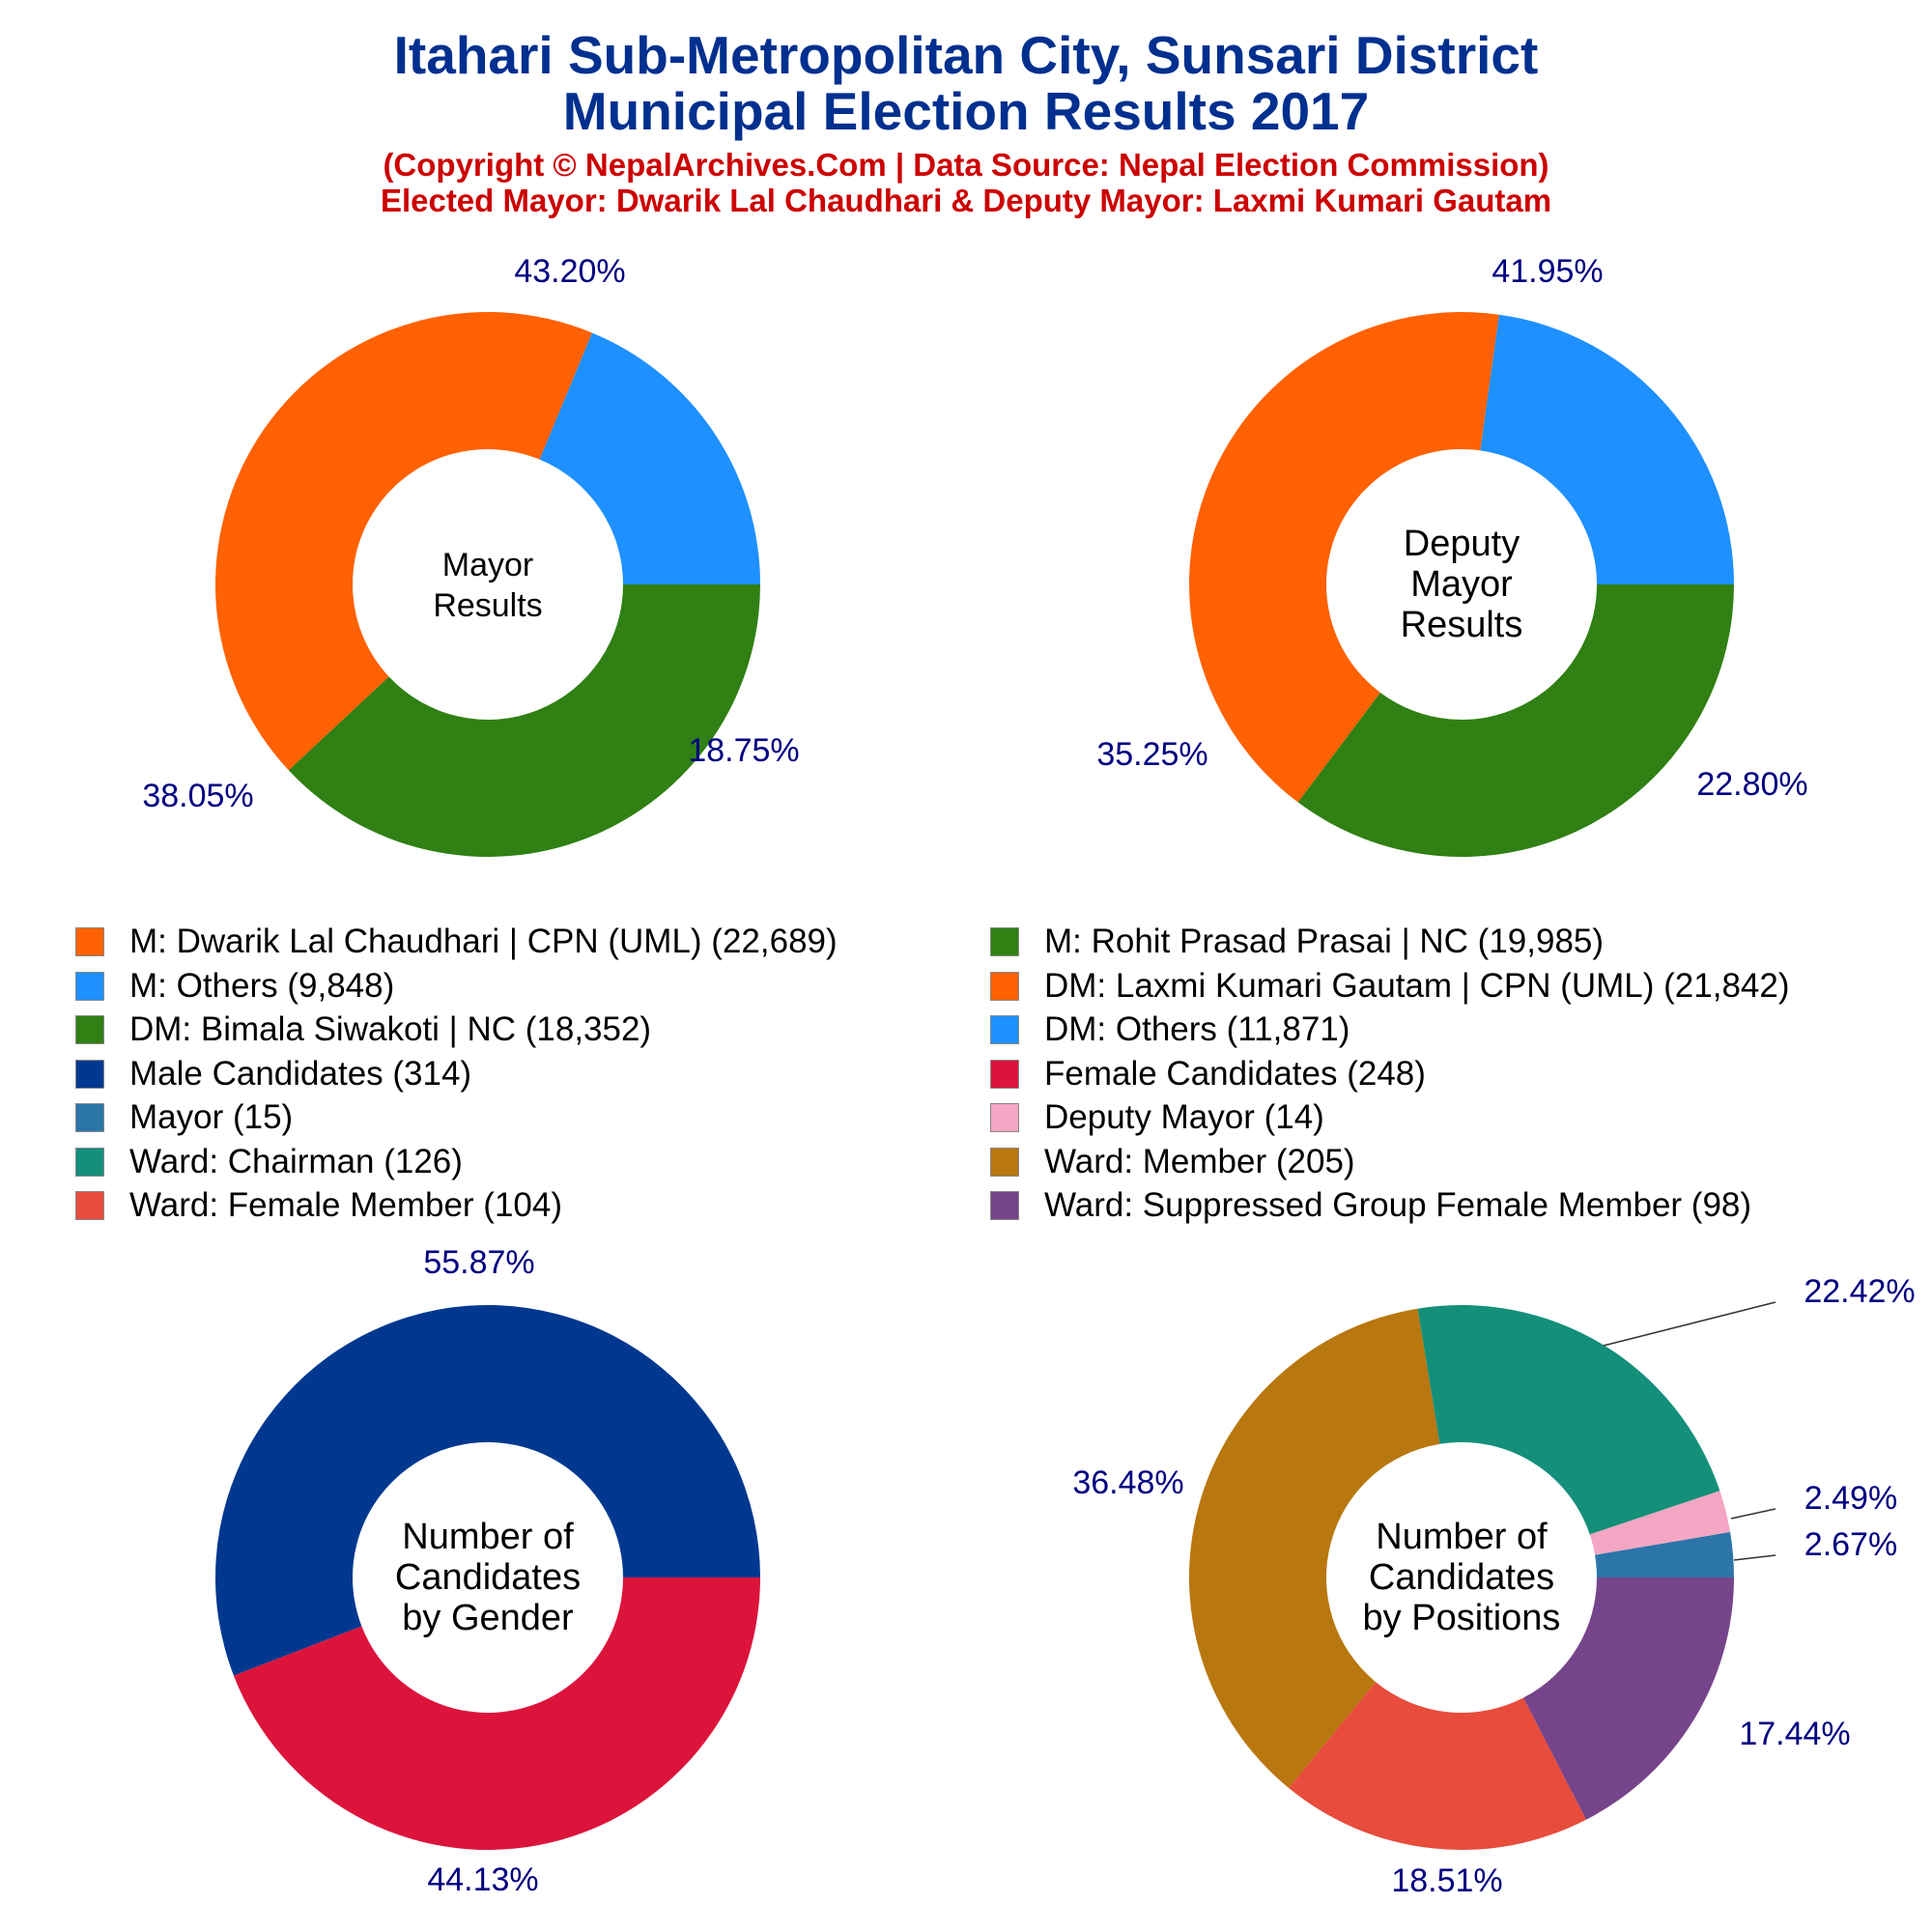 This screenshot has width=1932, height=1932. Describe the element at coordinates (966, 111) in the screenshot. I see `chart-title-line2: Municipal Election Results 2017` at that location.